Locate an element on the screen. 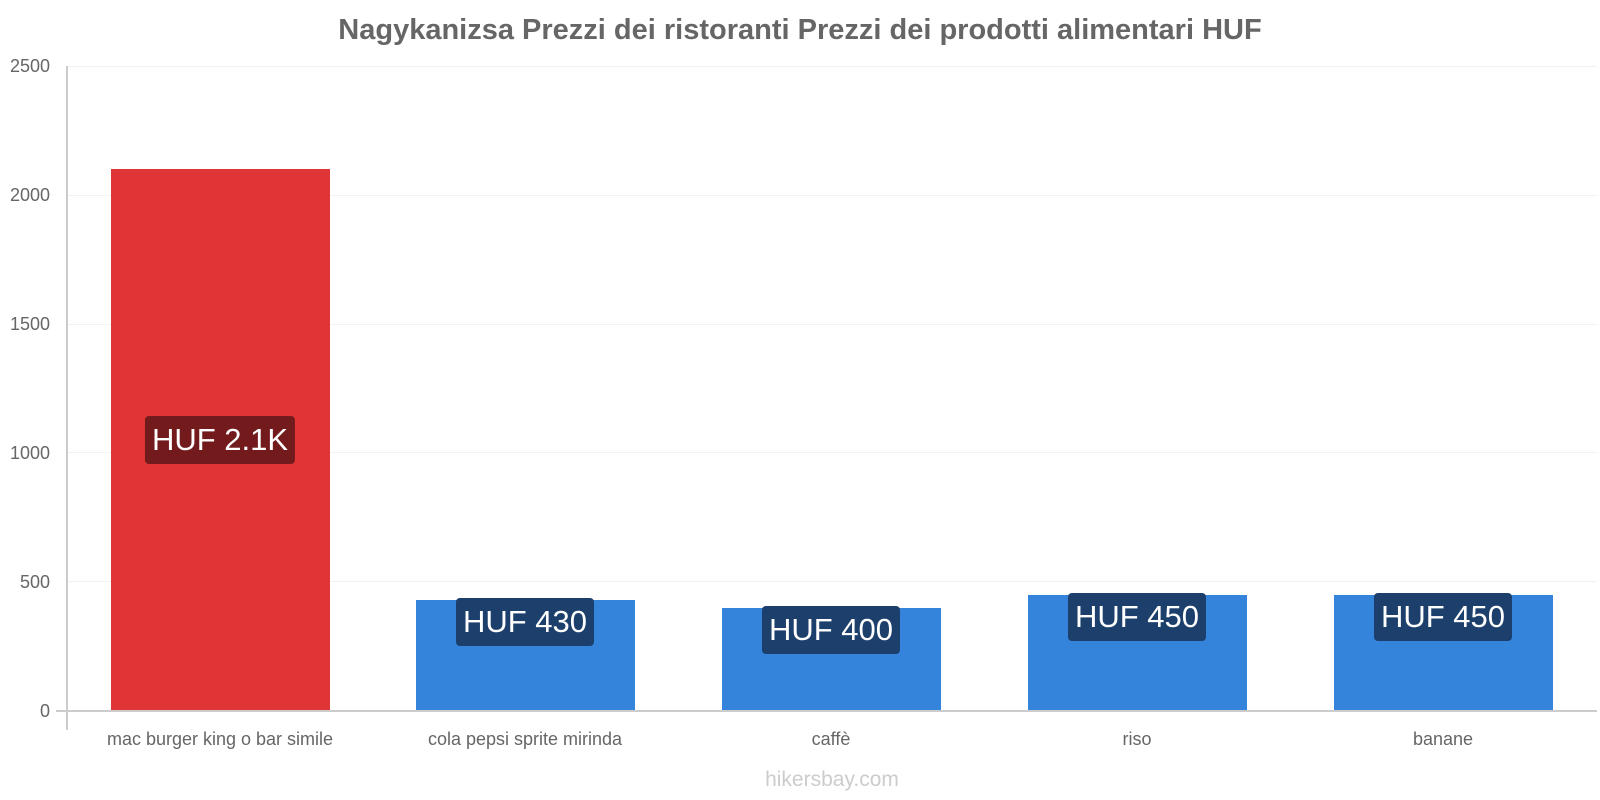 Image resolution: width=1600 pixels, height=800 pixels. y-tick-label: 500 is located at coordinates (34, 582).